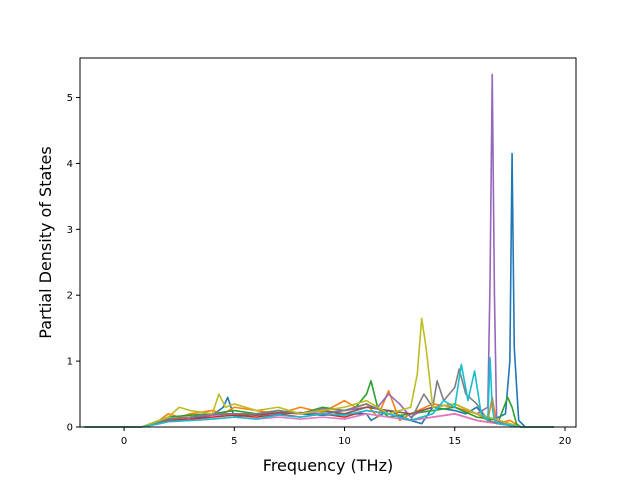  Describe the element at coordinates (70, 428) in the screenshot. I see `y-tick-label: 0` at that location.